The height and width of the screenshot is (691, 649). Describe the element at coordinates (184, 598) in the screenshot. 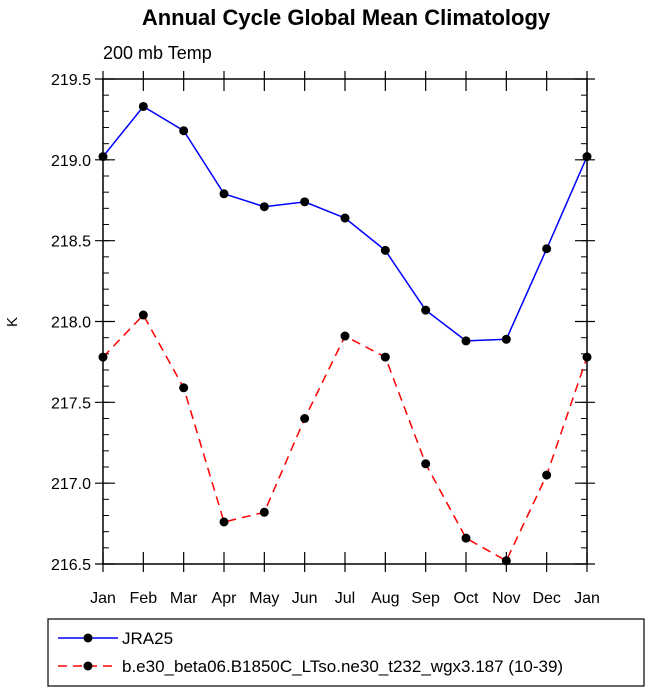

I see `x-tick-label: Mar` at that location.